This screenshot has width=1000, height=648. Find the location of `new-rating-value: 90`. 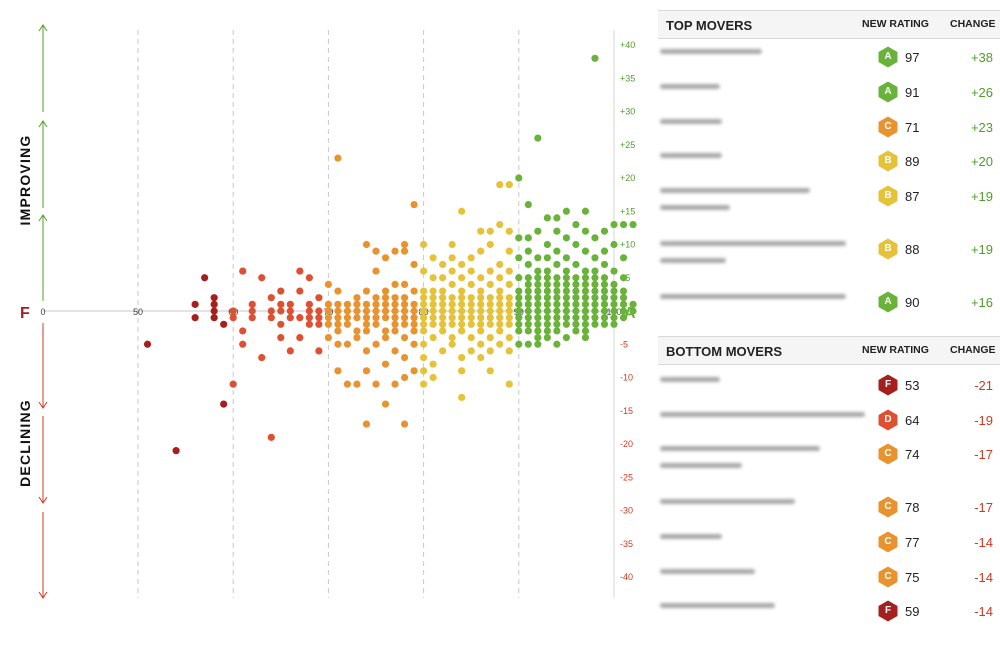

new-rating-value: 90 is located at coordinates (912, 302).